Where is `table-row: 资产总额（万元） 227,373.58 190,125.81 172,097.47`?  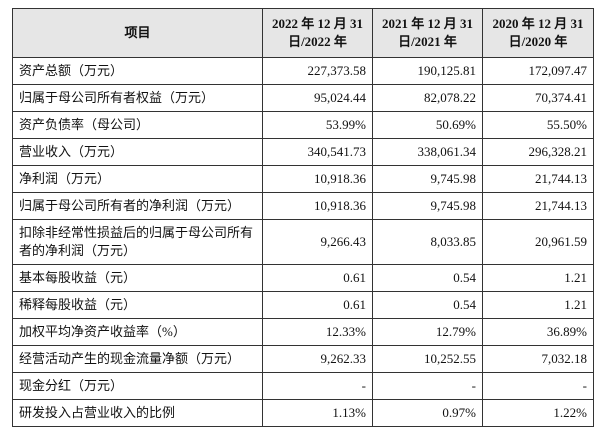
table-row: 资产总额（万元） 227,373.58 190,125.81 172,097.47 is located at coordinates (303, 71).